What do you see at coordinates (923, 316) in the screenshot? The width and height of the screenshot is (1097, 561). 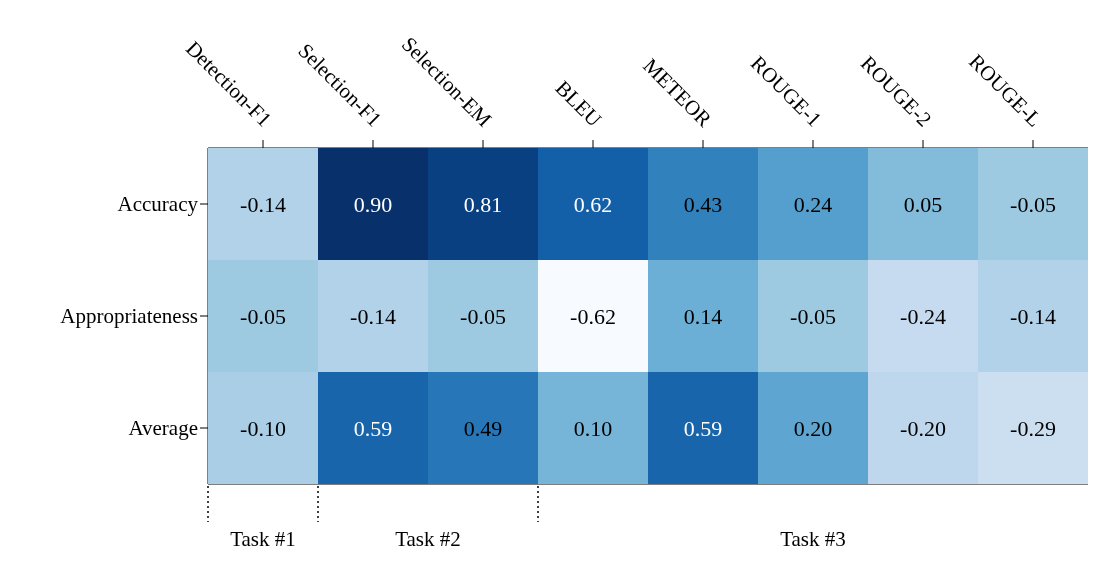 I see `data-label: -0.24` at bounding box center [923, 316].